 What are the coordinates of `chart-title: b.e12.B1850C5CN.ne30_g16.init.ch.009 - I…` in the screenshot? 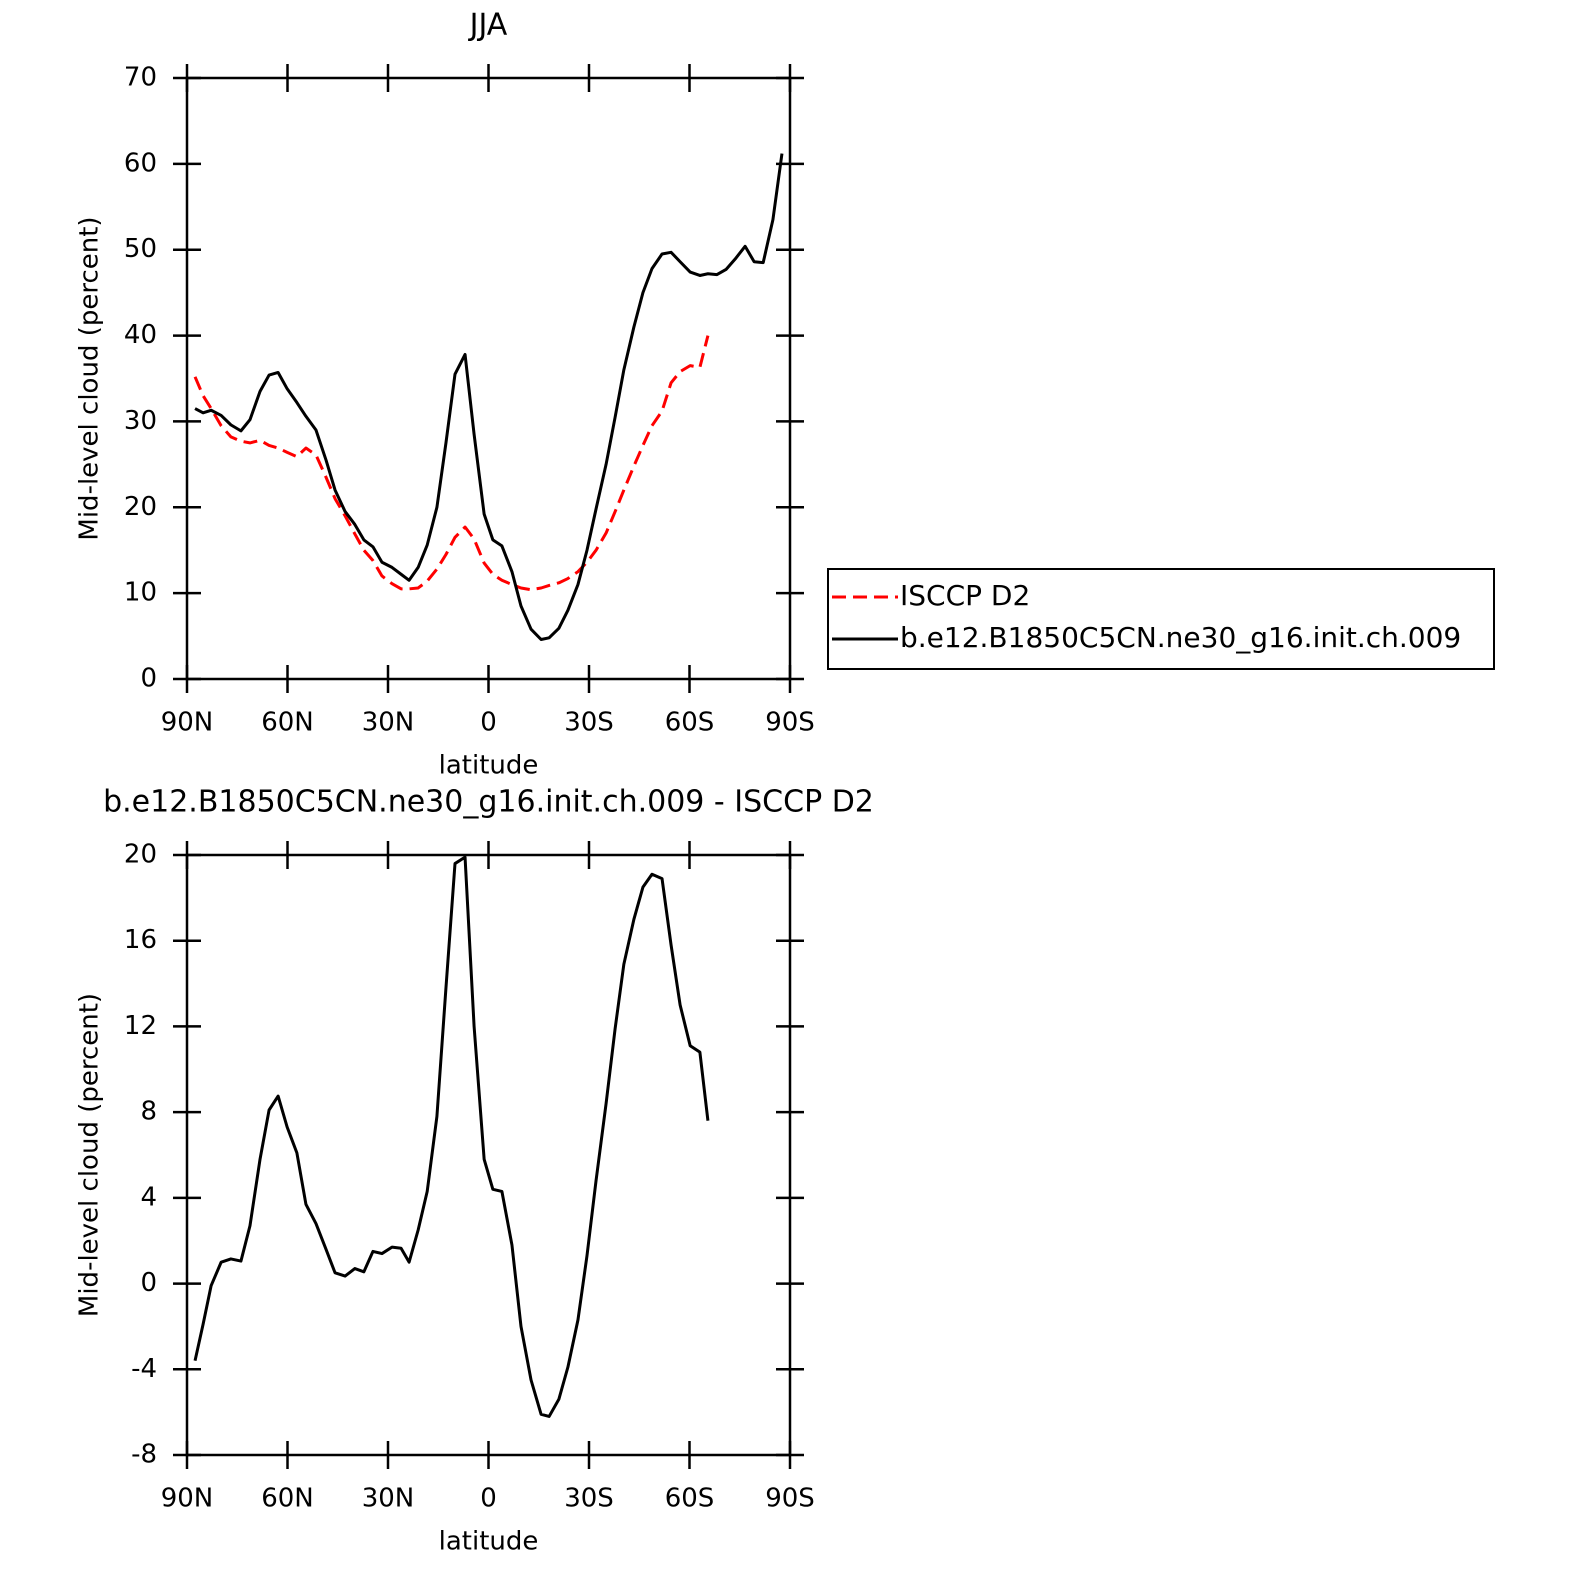 It's located at (488, 802).